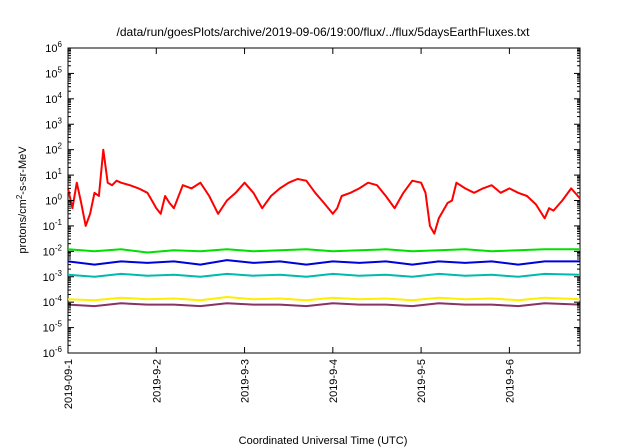 The image size is (640, 448). What do you see at coordinates (510, 381) in the screenshot?
I see `x-tick-label: 2019-9-6` at bounding box center [510, 381].